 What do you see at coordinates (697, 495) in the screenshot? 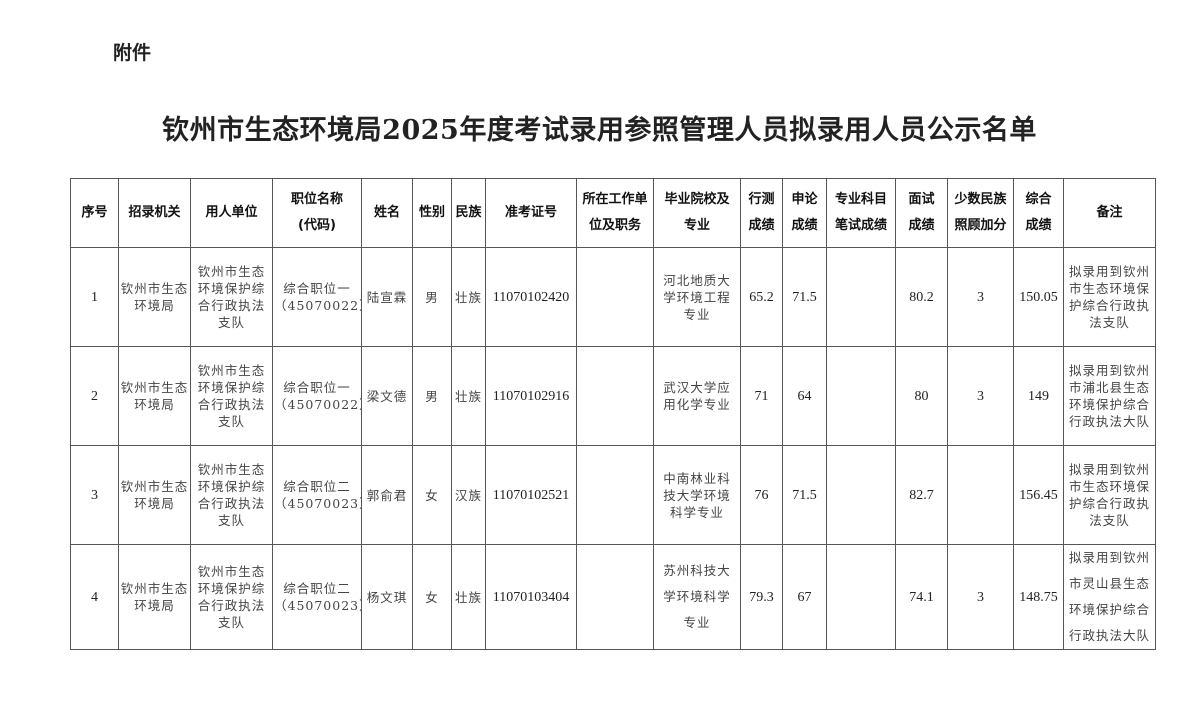
I see `cell-school-major: 中南林业科 技大学环境 科学专业` at bounding box center [697, 495].